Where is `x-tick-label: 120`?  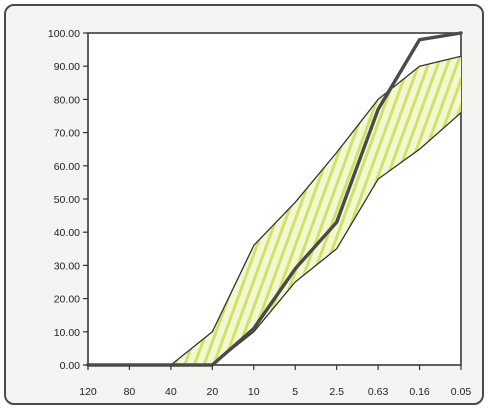
x-tick-label: 120 is located at coordinates (88, 392).